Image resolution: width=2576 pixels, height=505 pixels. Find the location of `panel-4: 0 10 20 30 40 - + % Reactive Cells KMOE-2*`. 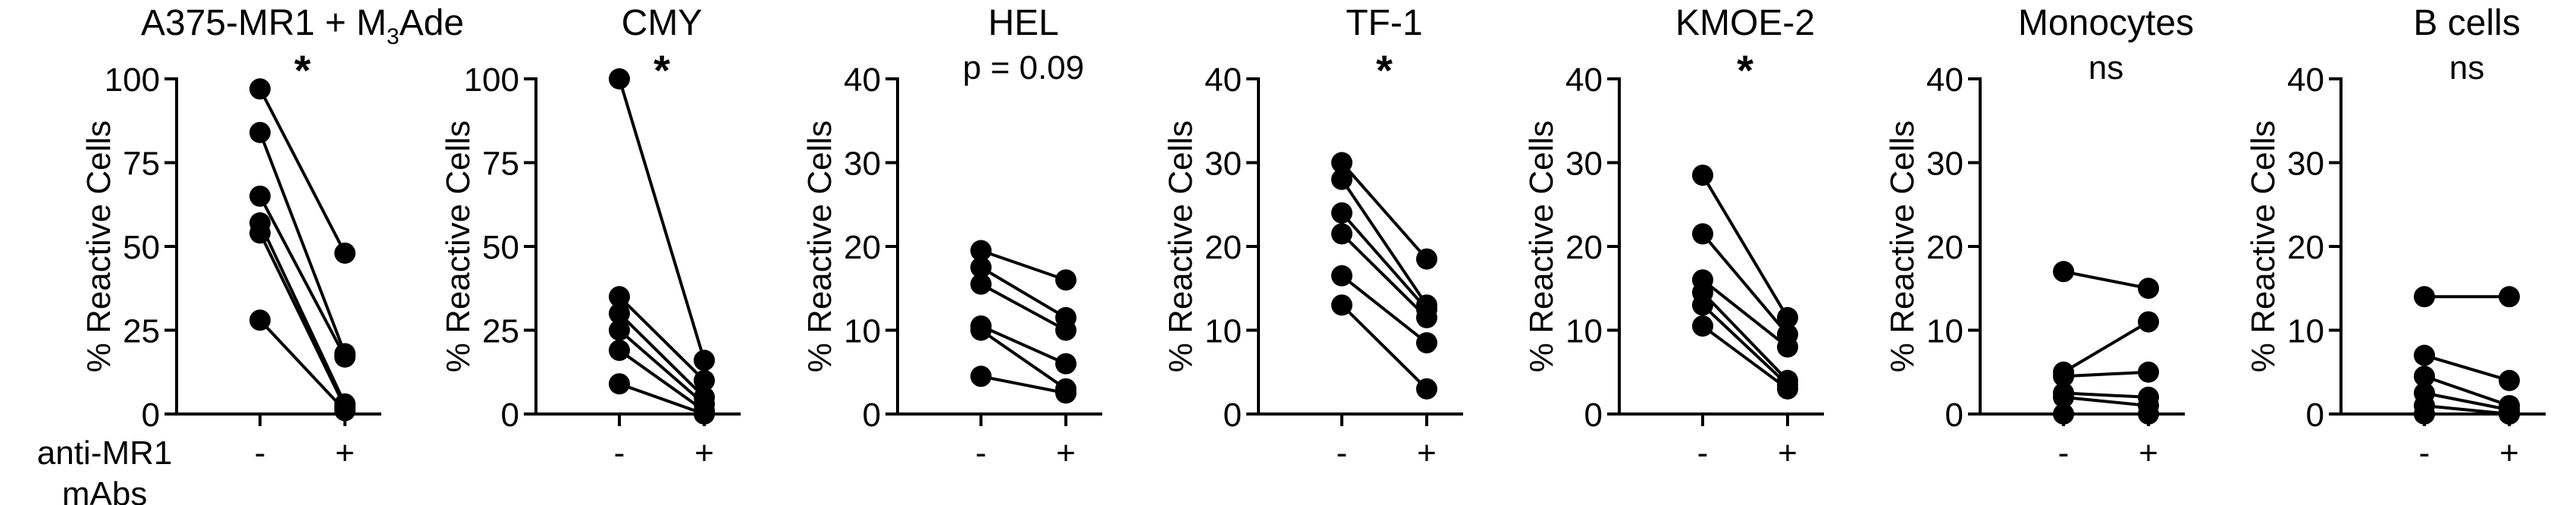

panel-4: 0 10 20 30 40 - + % Reactive Cells KMOE-2* is located at coordinates (1673, 237).